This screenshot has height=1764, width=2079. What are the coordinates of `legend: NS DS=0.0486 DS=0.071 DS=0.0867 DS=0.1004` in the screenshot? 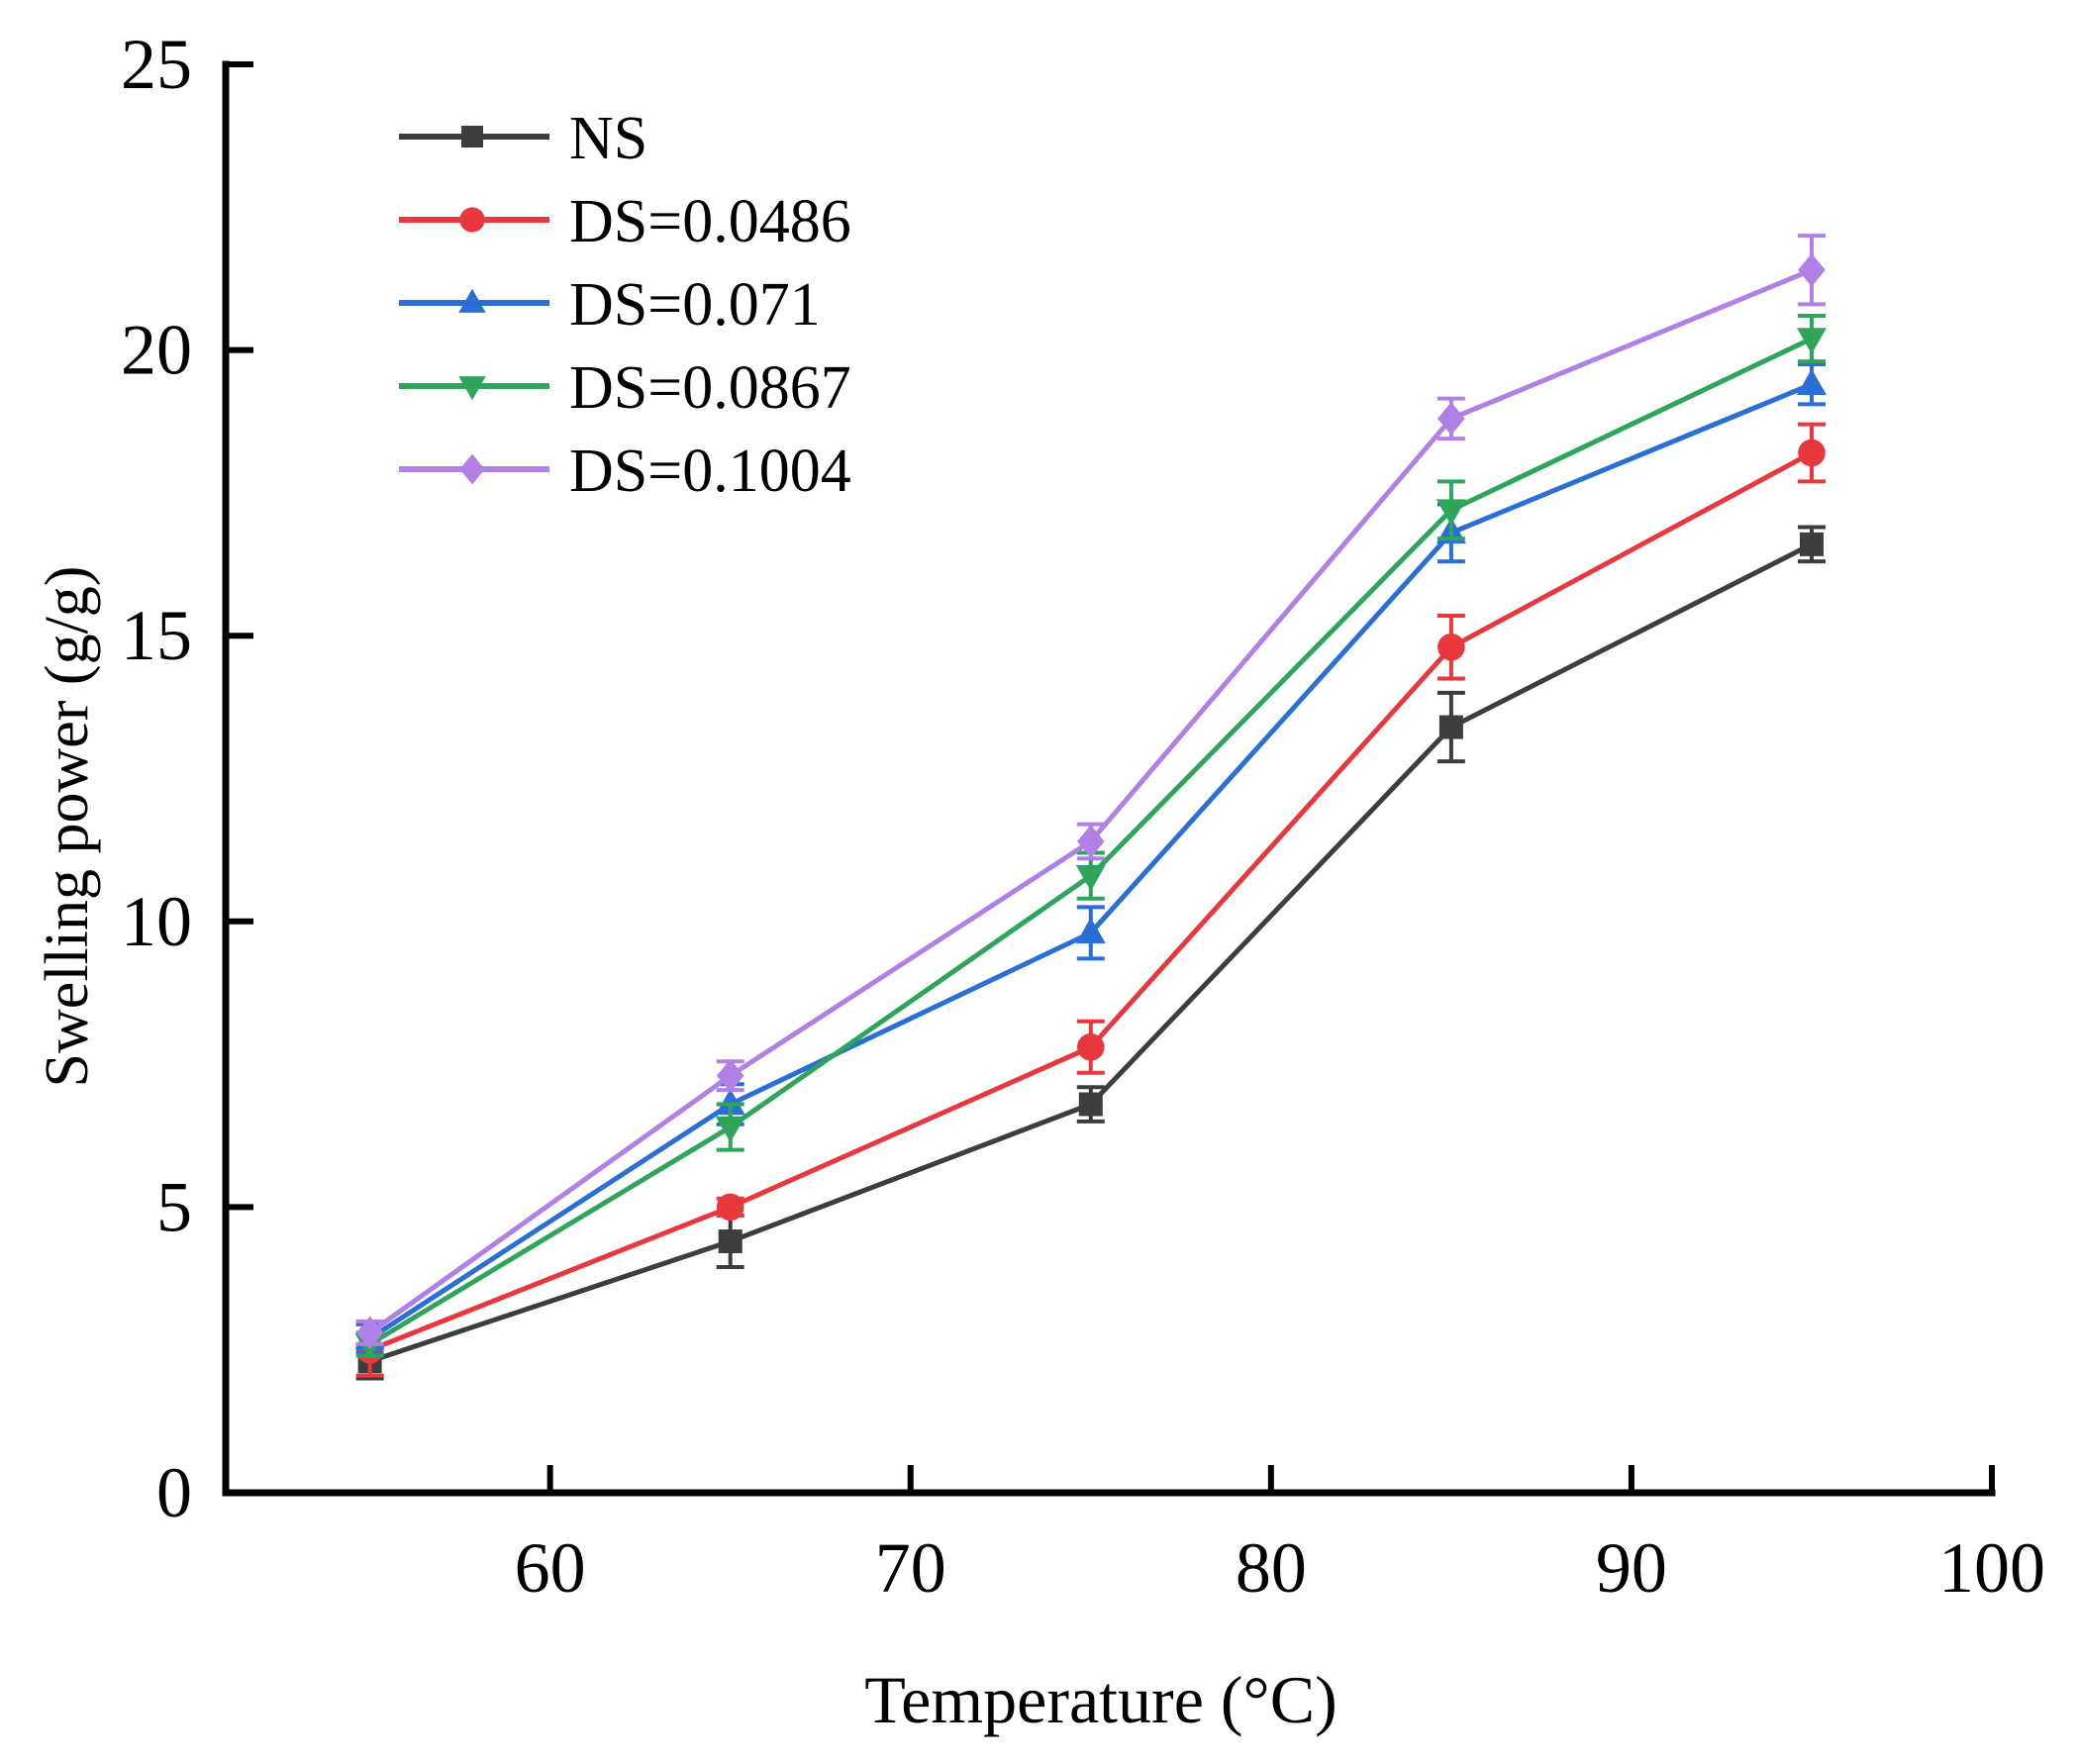 It's located at (625, 305).